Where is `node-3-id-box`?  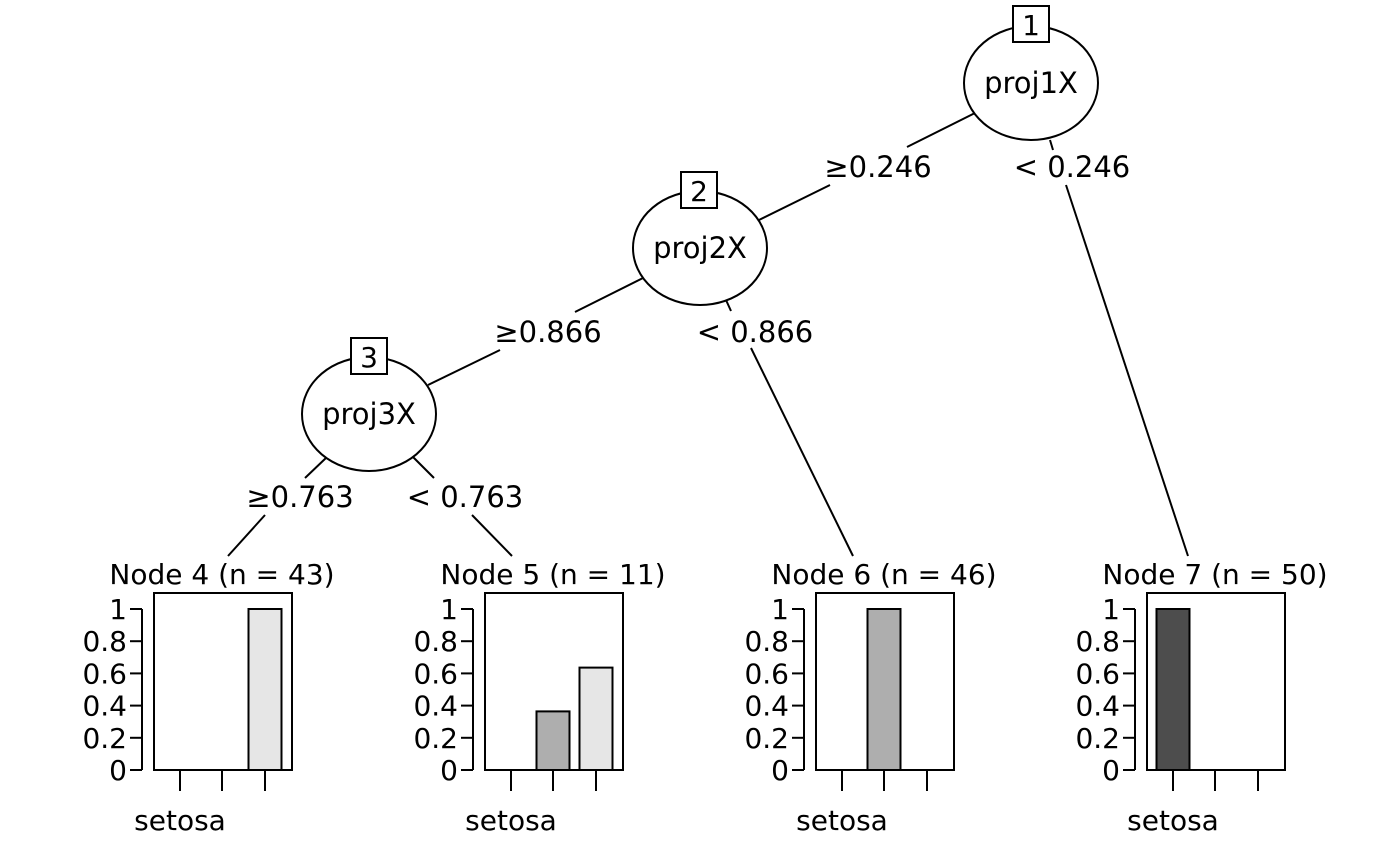 node-3-id-box is located at coordinates (369, 356).